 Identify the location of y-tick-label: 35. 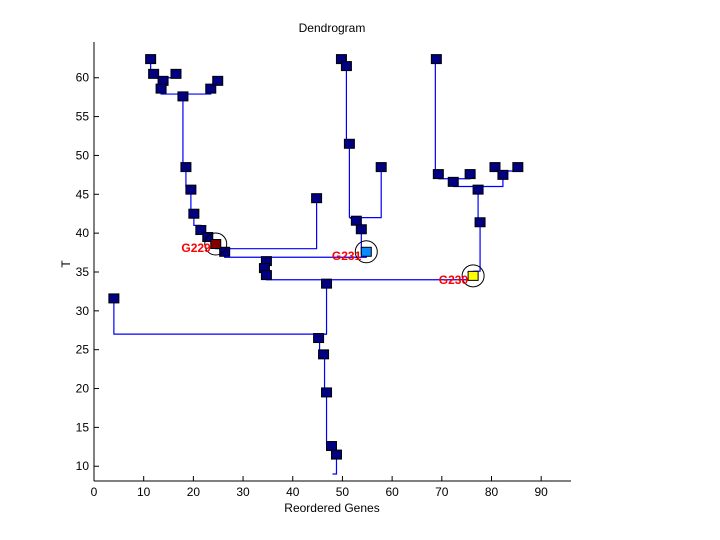
(83, 272).